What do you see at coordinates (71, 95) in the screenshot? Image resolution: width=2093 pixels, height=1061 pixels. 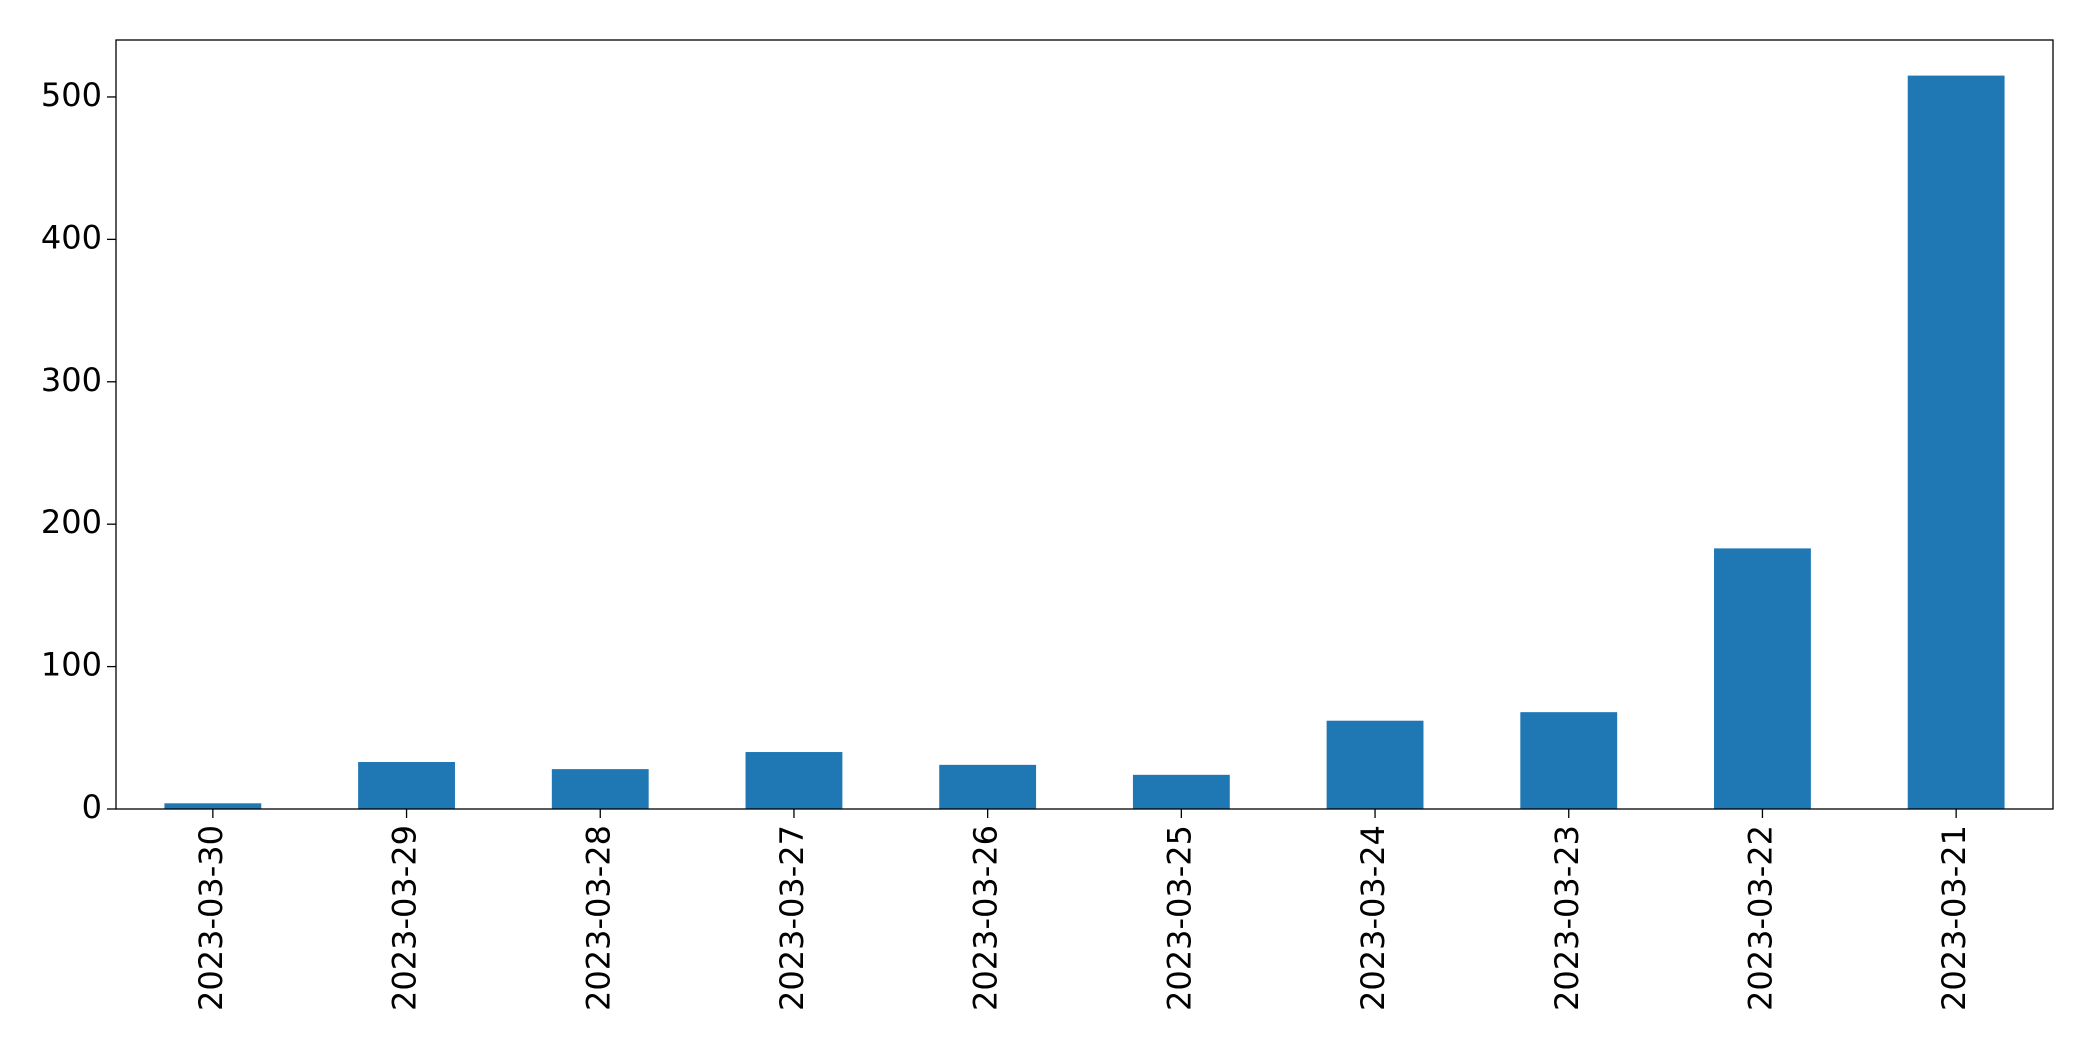 I see `y-tick-label: 500` at bounding box center [71, 95].